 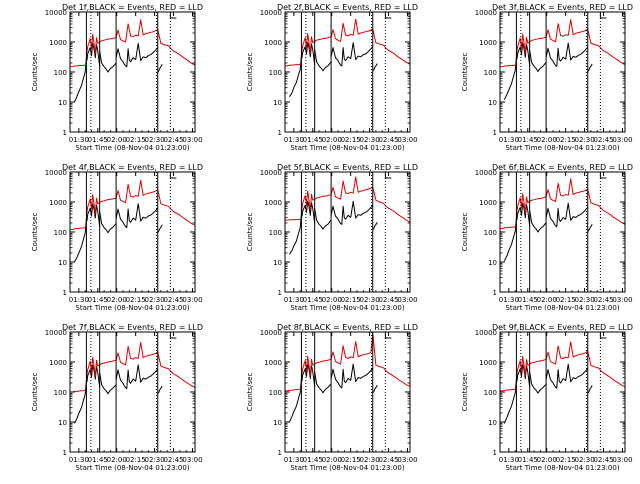 I want to click on chart-title: Det 6f,BLACK = Events, RED = LLD, so click(x=562, y=167).